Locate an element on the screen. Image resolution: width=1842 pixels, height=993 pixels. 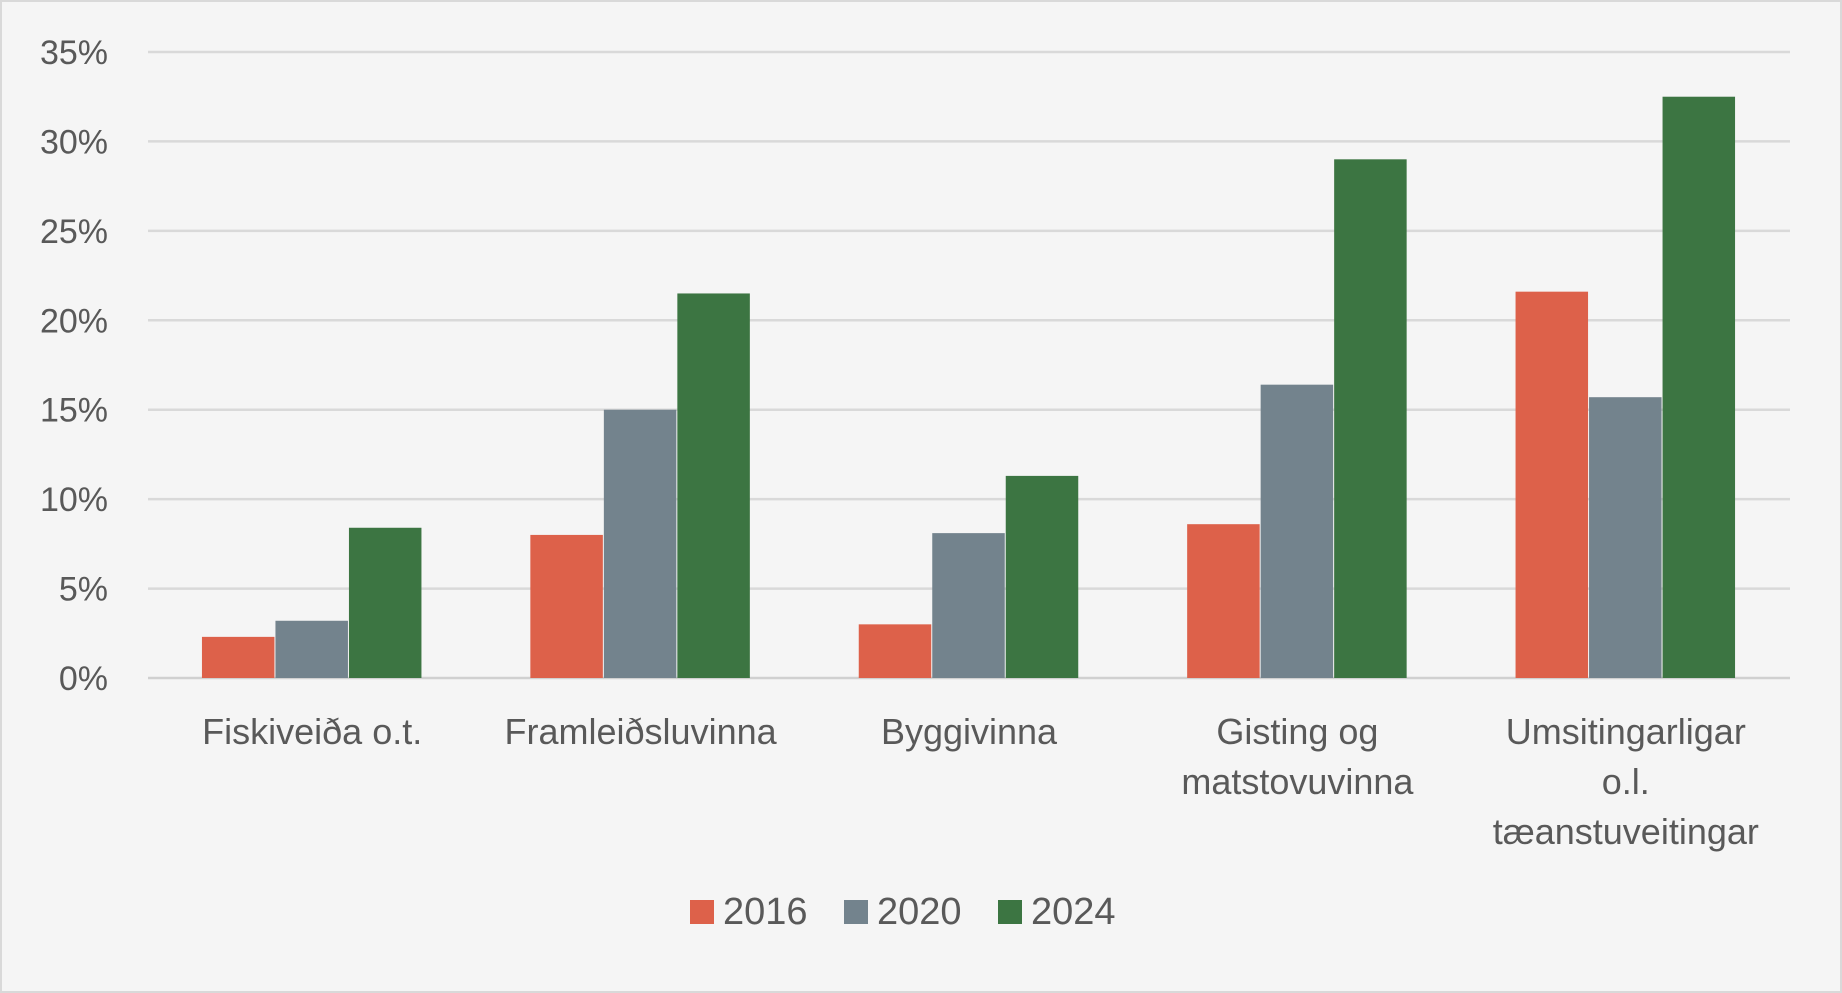
y-tick-label: 10% is located at coordinates (74, 500).